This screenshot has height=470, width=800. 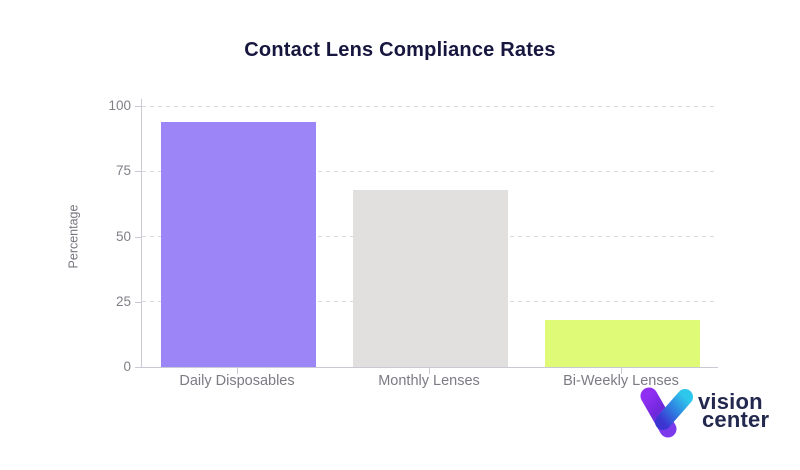 I want to click on x-tick-mark-monthly-lenses, so click(x=429, y=371).